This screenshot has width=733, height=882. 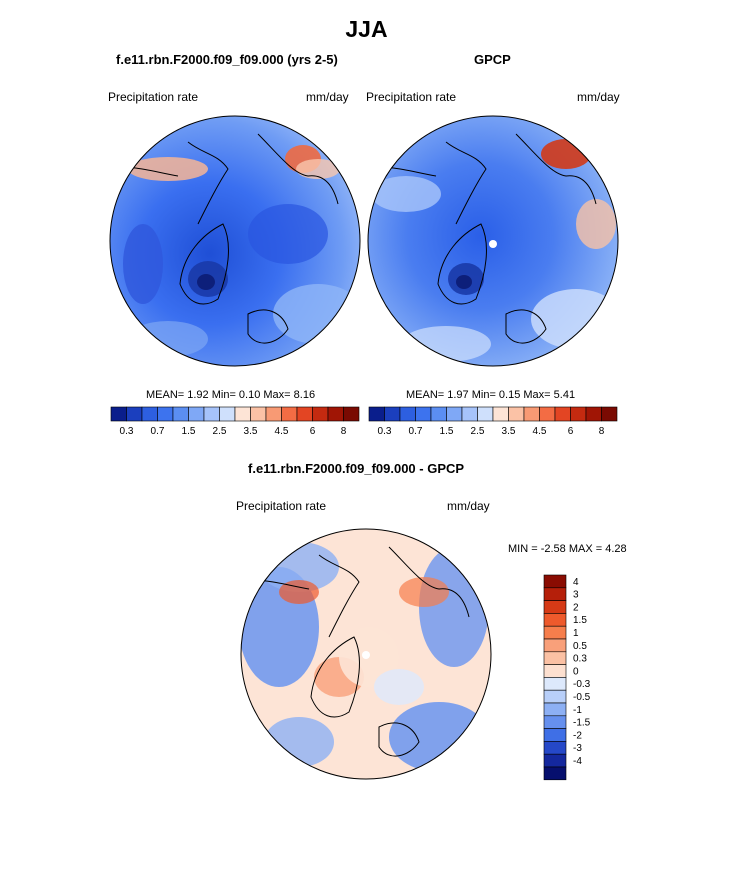 I want to click on panel-3-colorbar-tick-label: 3, so click(x=576, y=595).